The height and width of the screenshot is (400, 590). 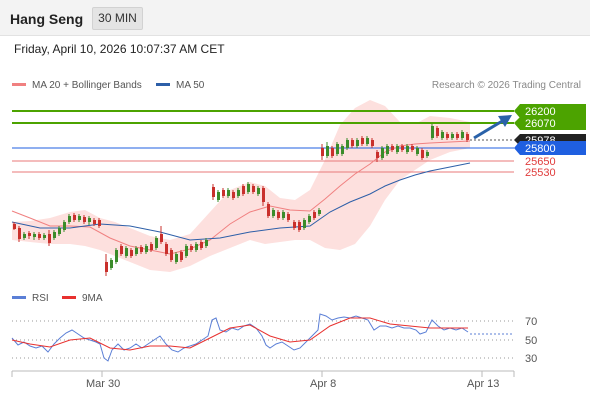 What do you see at coordinates (163, 84) in the screenshot?
I see `ma50-swatch-icon` at bounding box center [163, 84].